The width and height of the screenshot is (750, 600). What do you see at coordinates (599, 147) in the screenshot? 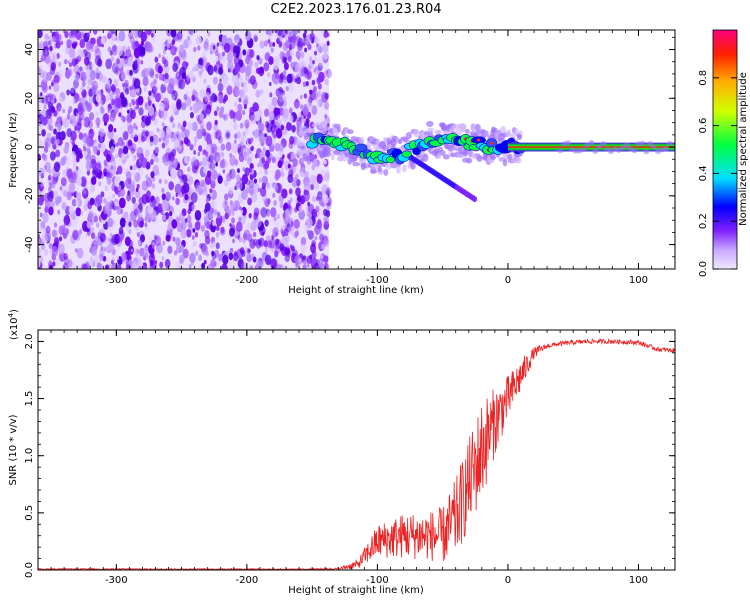
I see `heatmap-carrier-halo` at bounding box center [599, 147].